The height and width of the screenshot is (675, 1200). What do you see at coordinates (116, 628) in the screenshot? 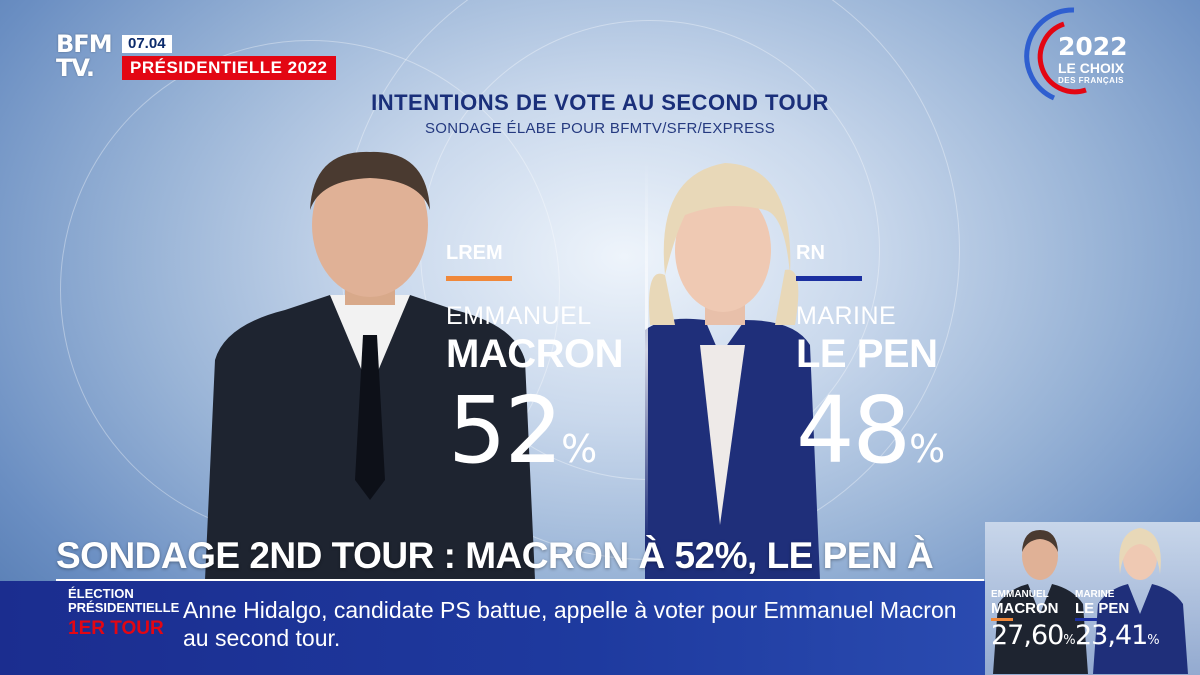
I see `ticker-label-line-3: 1ER TOUR` at bounding box center [116, 628].